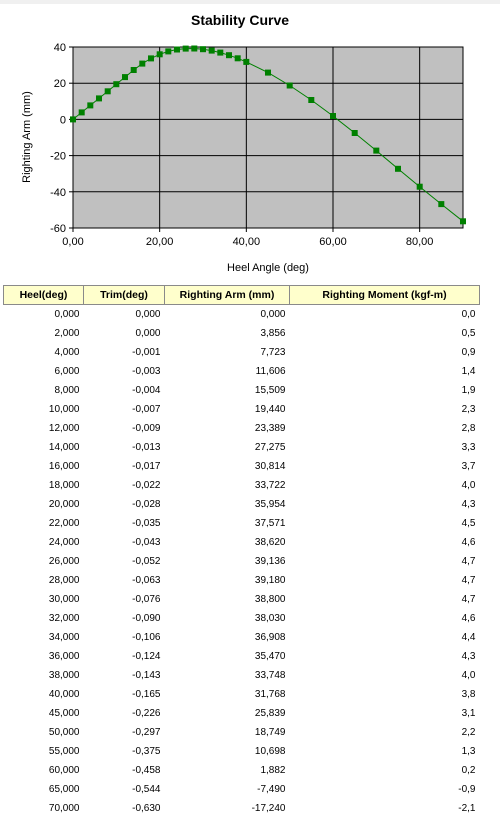  I want to click on x-tick-label: 20,00, so click(160, 242).